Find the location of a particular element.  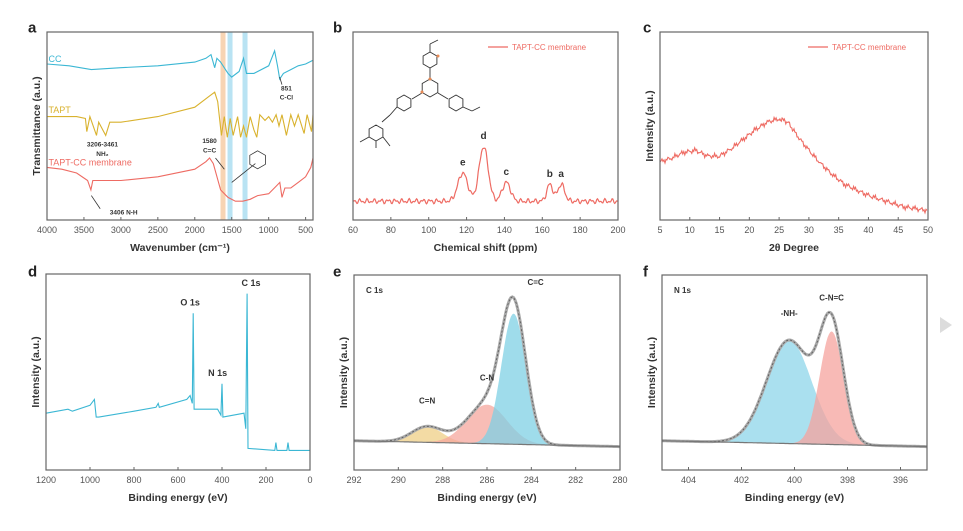

panel-letter: e is located at coordinates (337, 271).